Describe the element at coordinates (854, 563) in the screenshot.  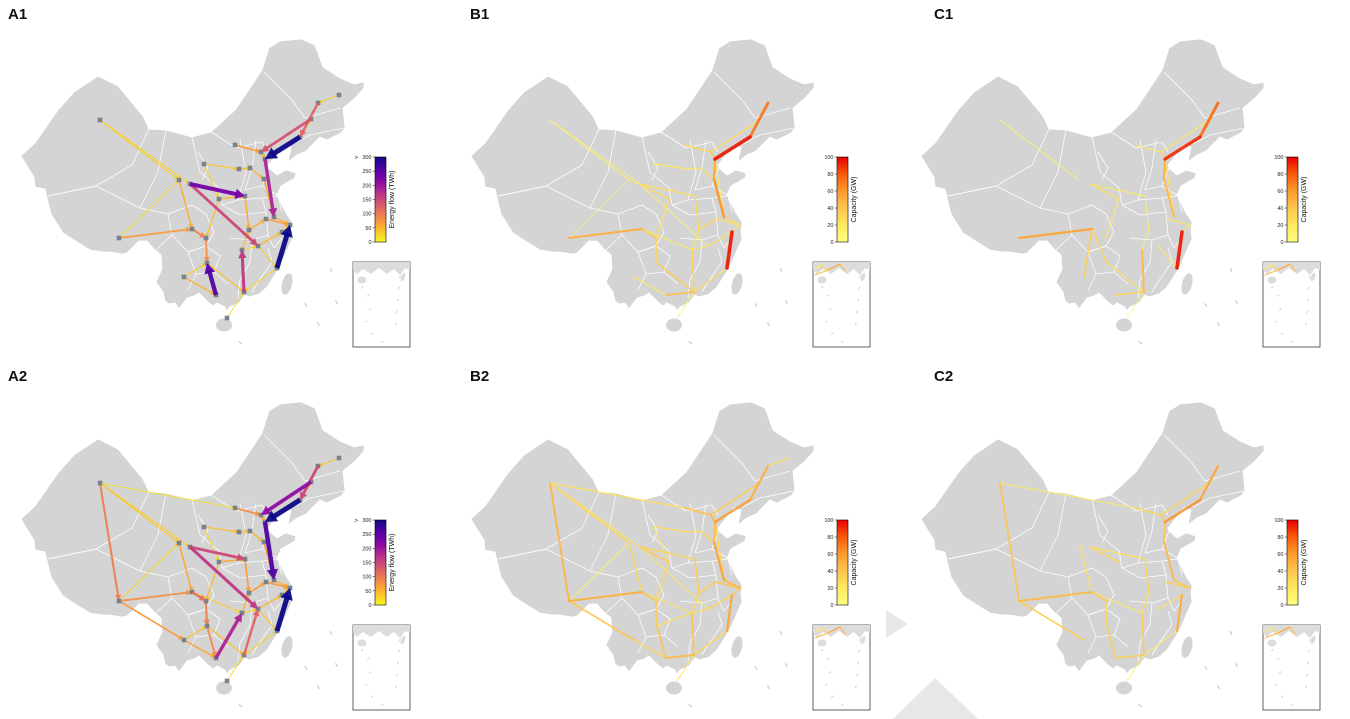
I see `colorbar-title: Capacity (GW)` at that location.